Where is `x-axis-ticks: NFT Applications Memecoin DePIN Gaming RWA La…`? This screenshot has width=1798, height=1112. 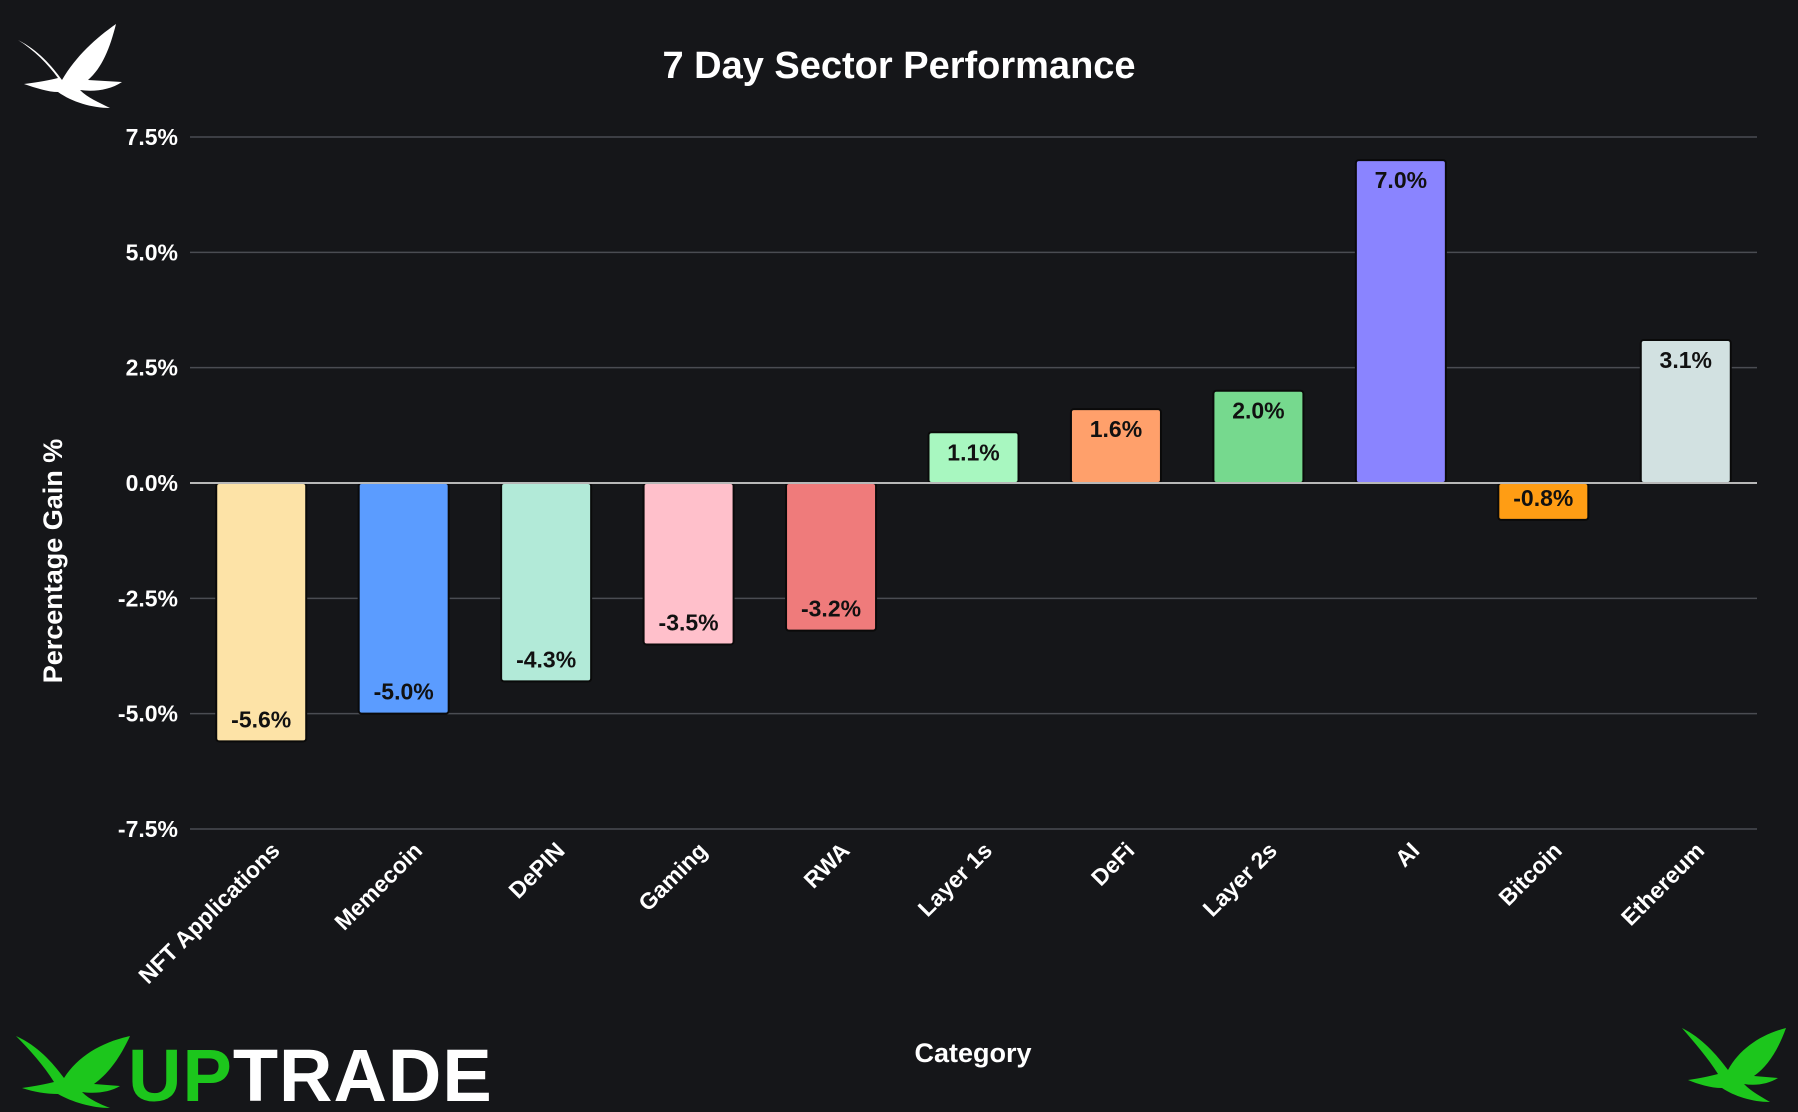 x-axis-ticks: NFT Applications Memecoin DePIN Gaming RWA La… is located at coordinates (921, 913).